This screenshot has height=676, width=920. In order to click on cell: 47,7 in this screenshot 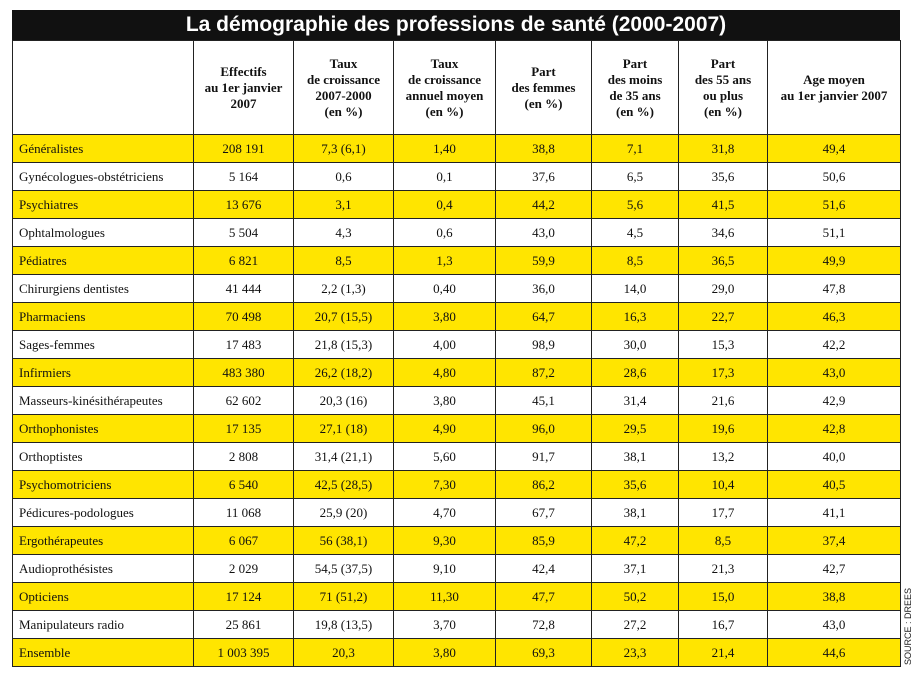, I will do `click(543, 596)`.